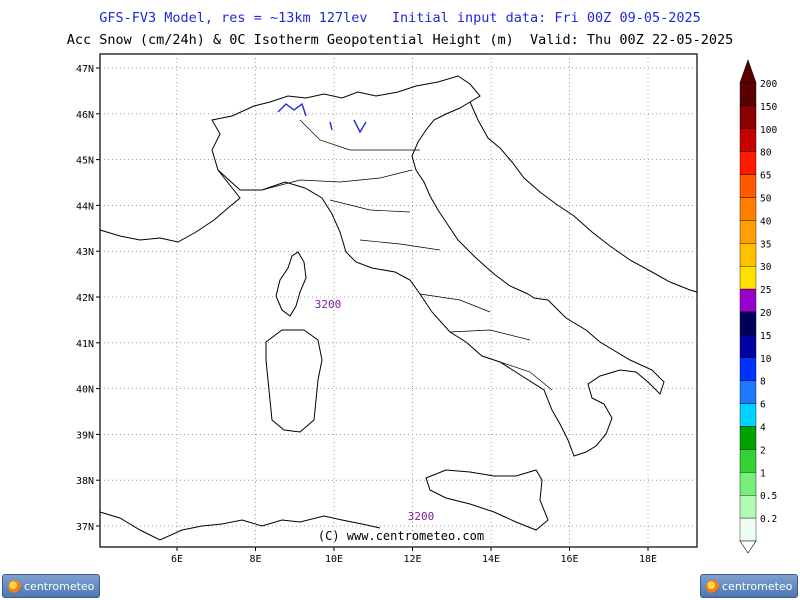  Describe the element at coordinates (768, 130) in the screenshot. I see `legend-label: 100` at that location.